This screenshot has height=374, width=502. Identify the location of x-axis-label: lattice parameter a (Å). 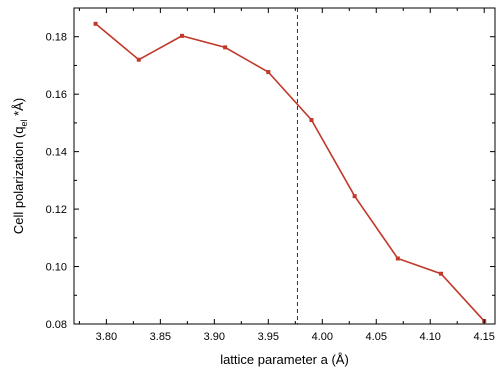
(284, 359).